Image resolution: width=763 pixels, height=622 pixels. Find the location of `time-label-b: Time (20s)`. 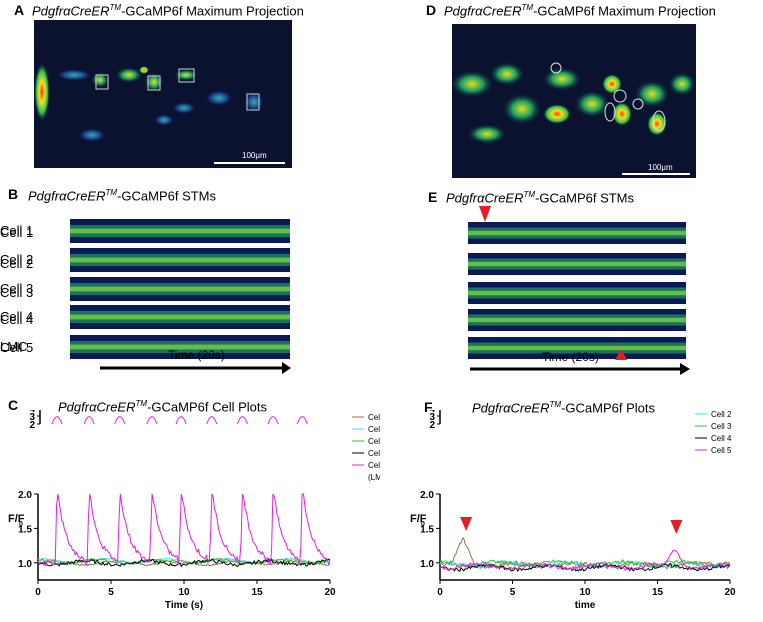

time-label-b: Time (20s) is located at coordinates (196, 355).